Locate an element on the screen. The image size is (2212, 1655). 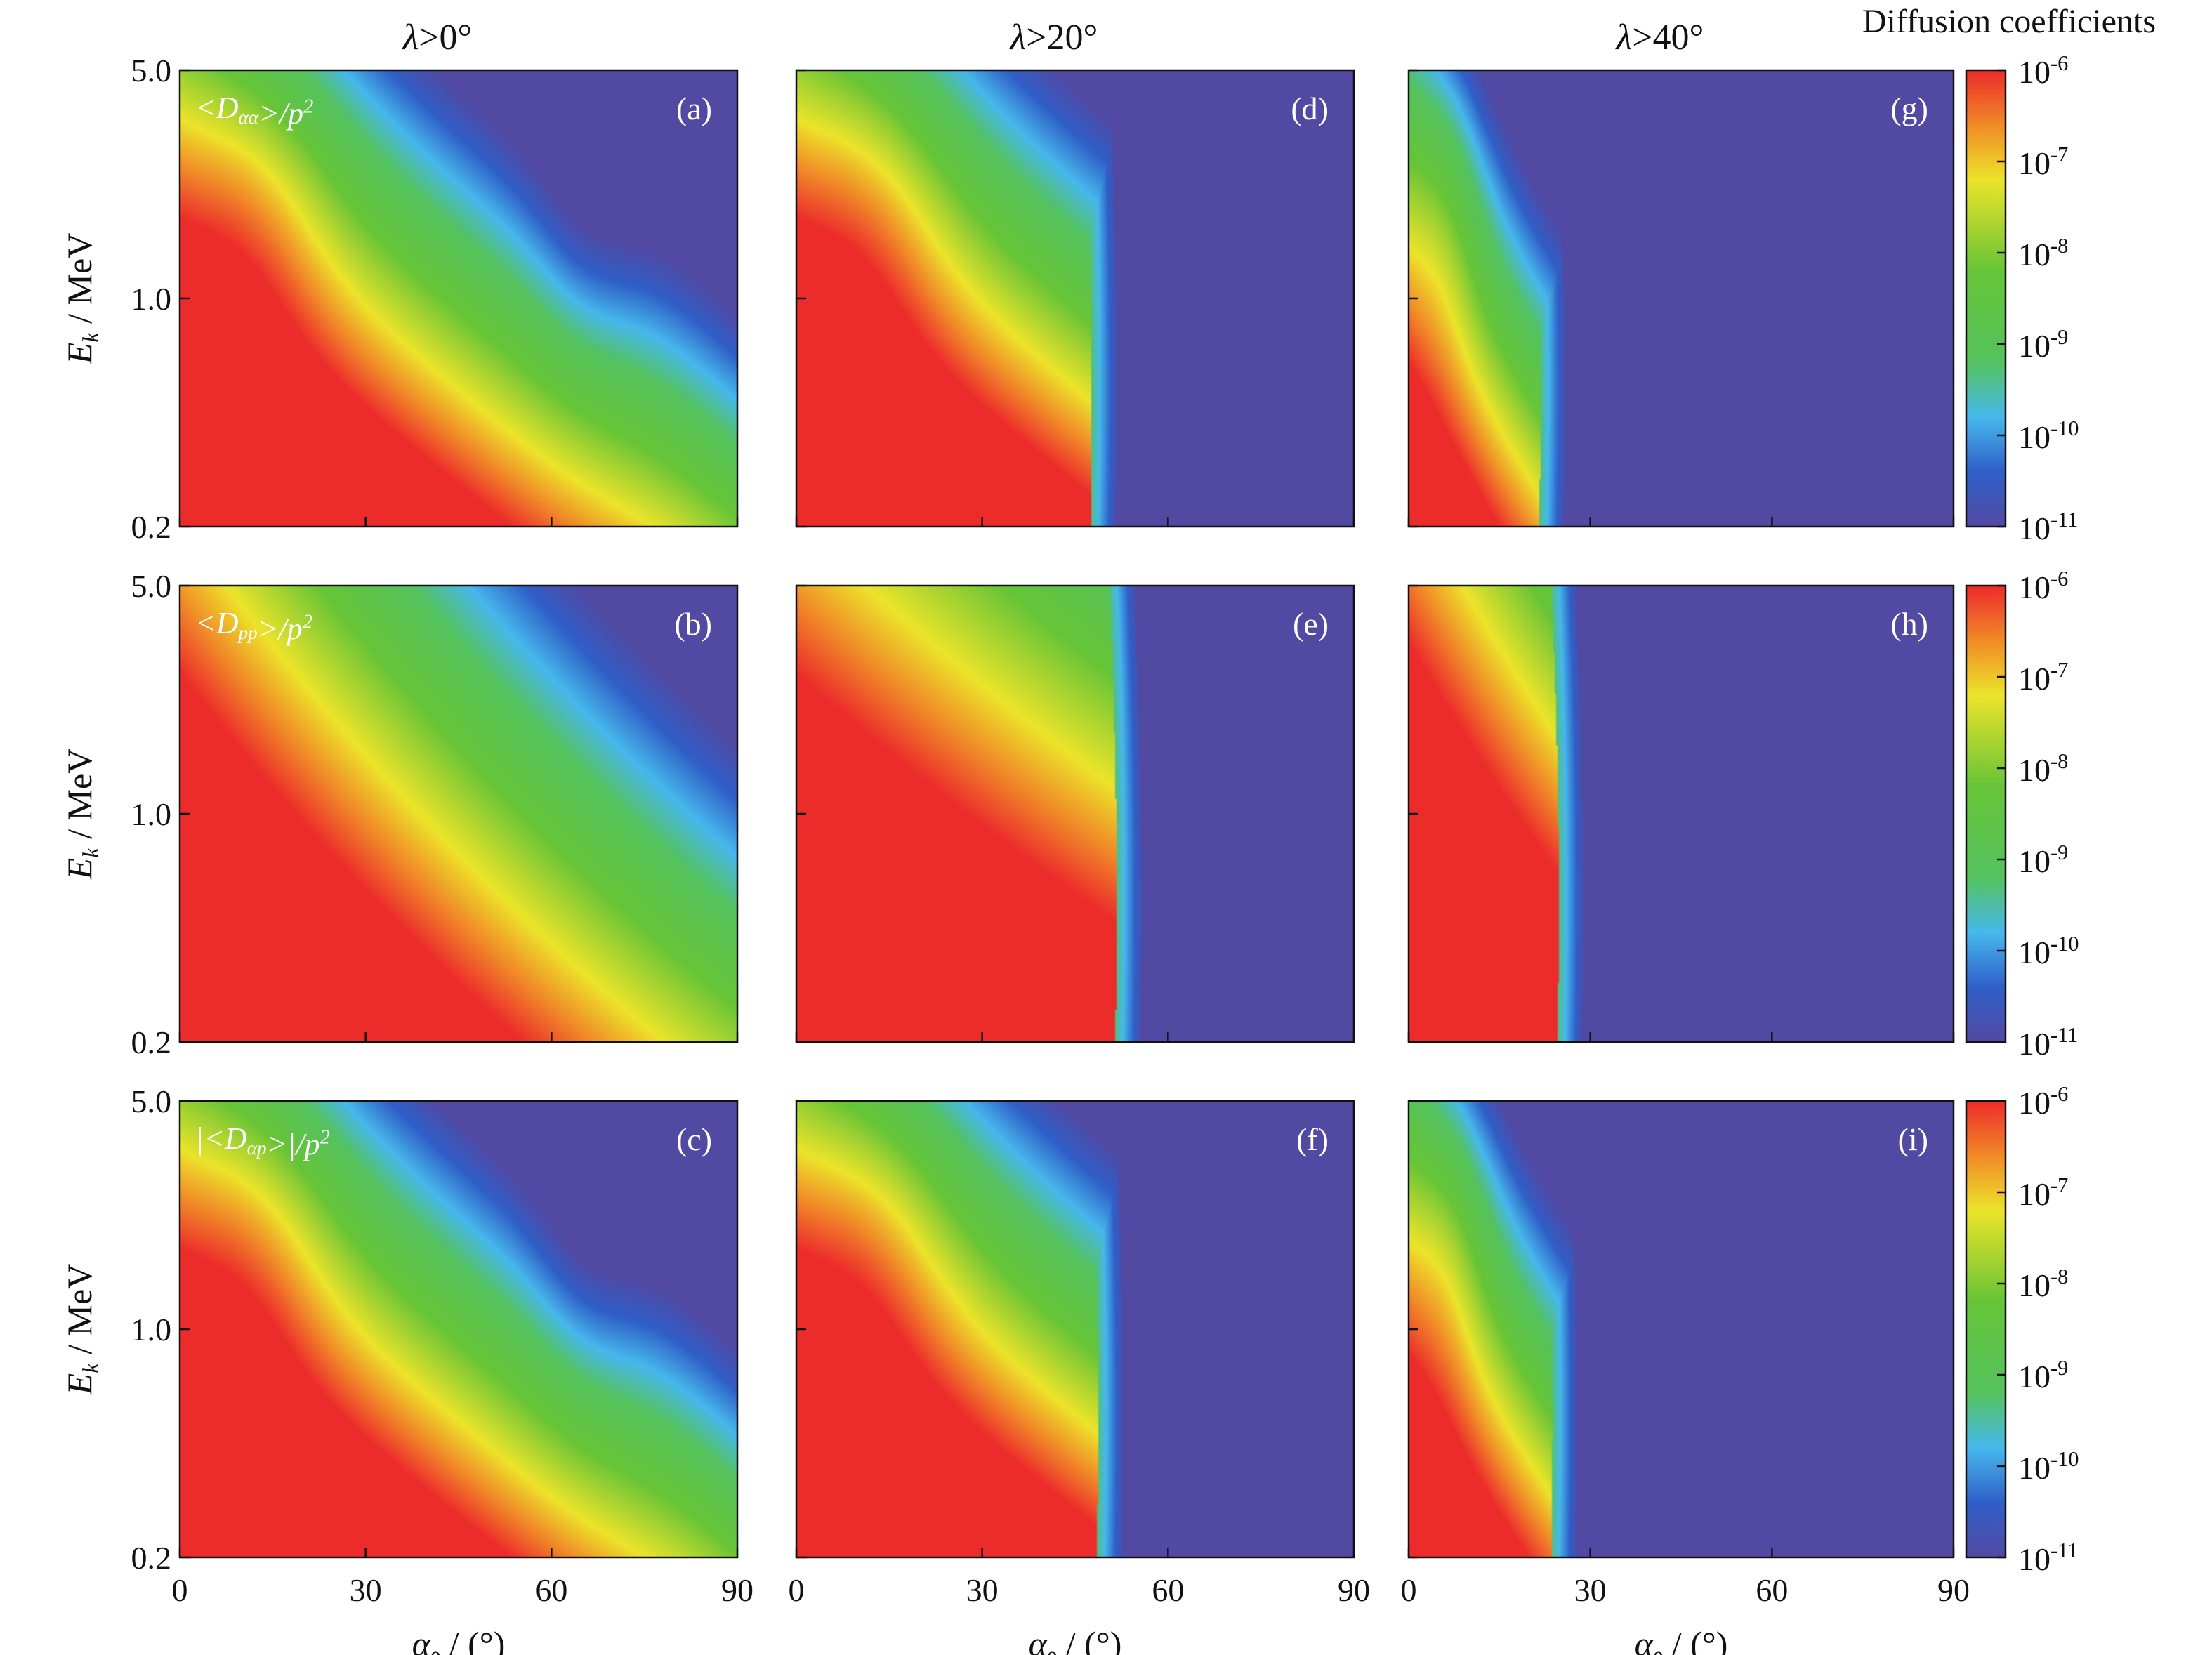
panel-b: (b) <Dpp>/p2 is located at coordinates (458, 813).